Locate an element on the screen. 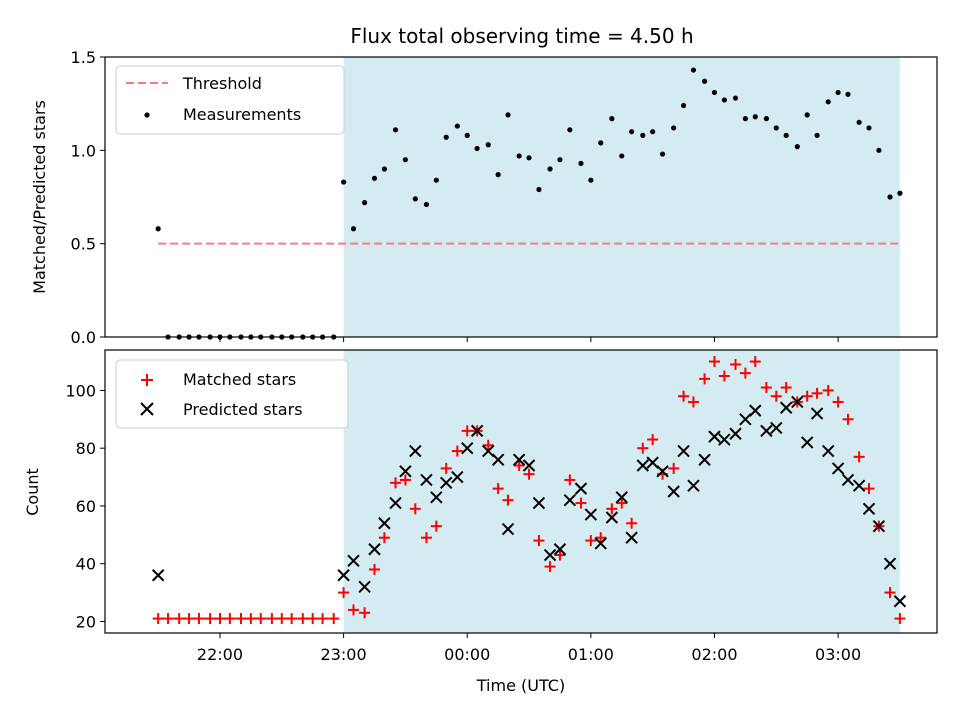  count-y-tick-label: 100 is located at coordinates (80, 390).